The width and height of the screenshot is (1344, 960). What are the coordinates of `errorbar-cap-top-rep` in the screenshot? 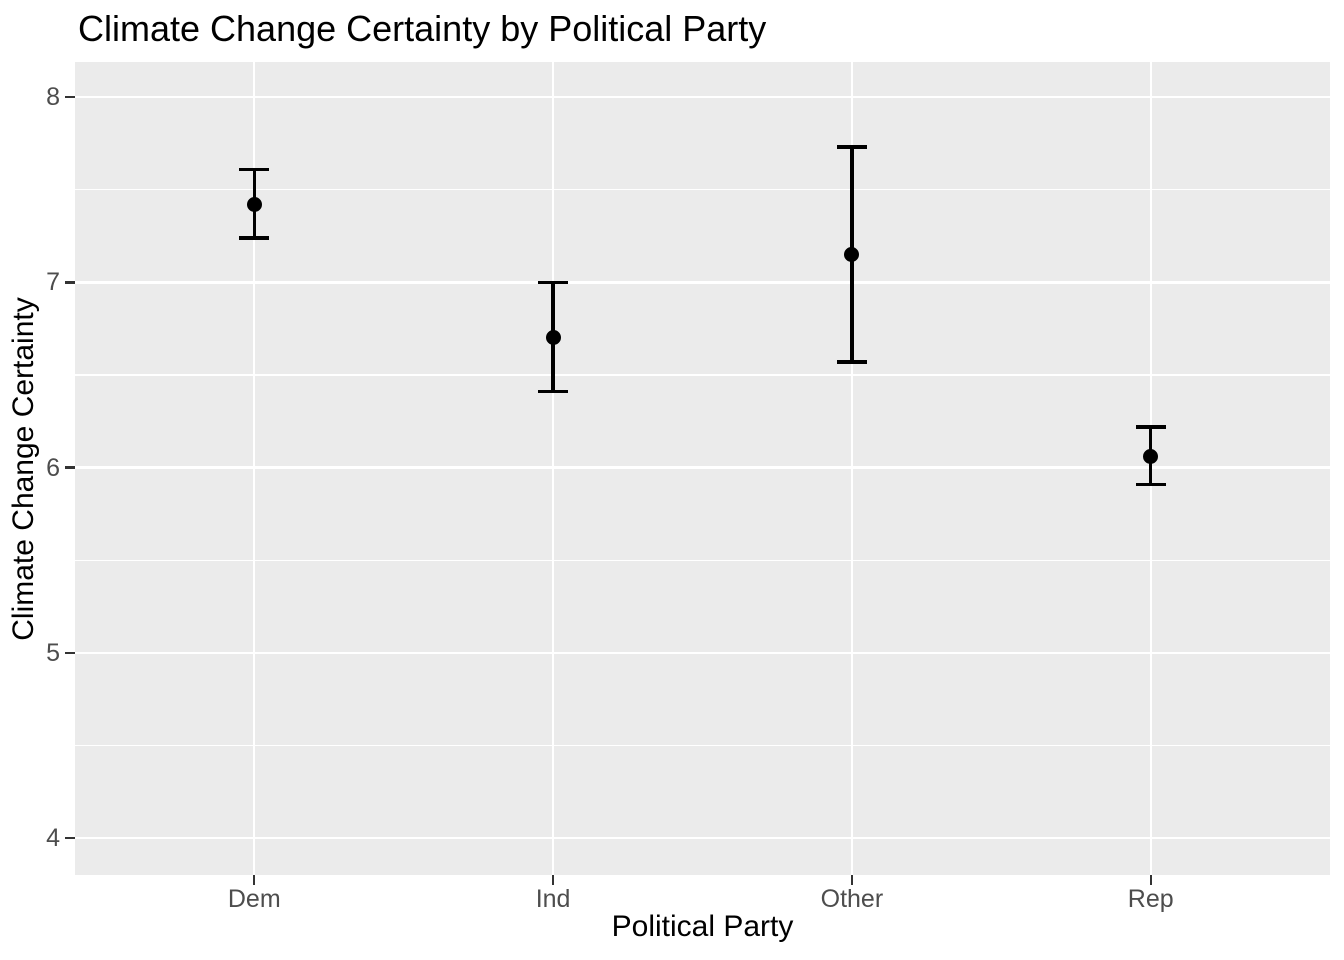 It's located at (1150, 427).